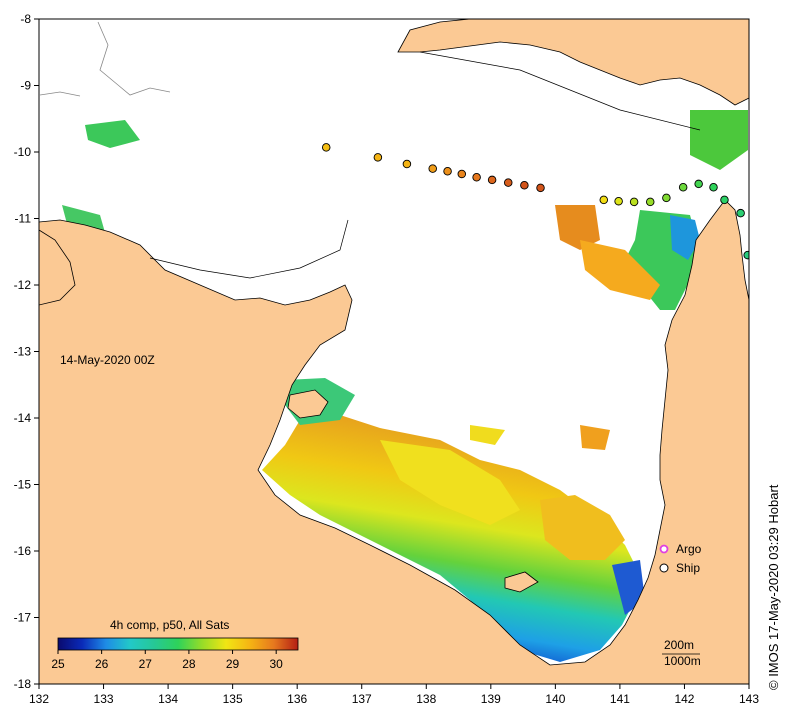 The image size is (791, 716). Describe the element at coordinates (426, 699) in the screenshot. I see `lon-tick-label: 138` at that location.